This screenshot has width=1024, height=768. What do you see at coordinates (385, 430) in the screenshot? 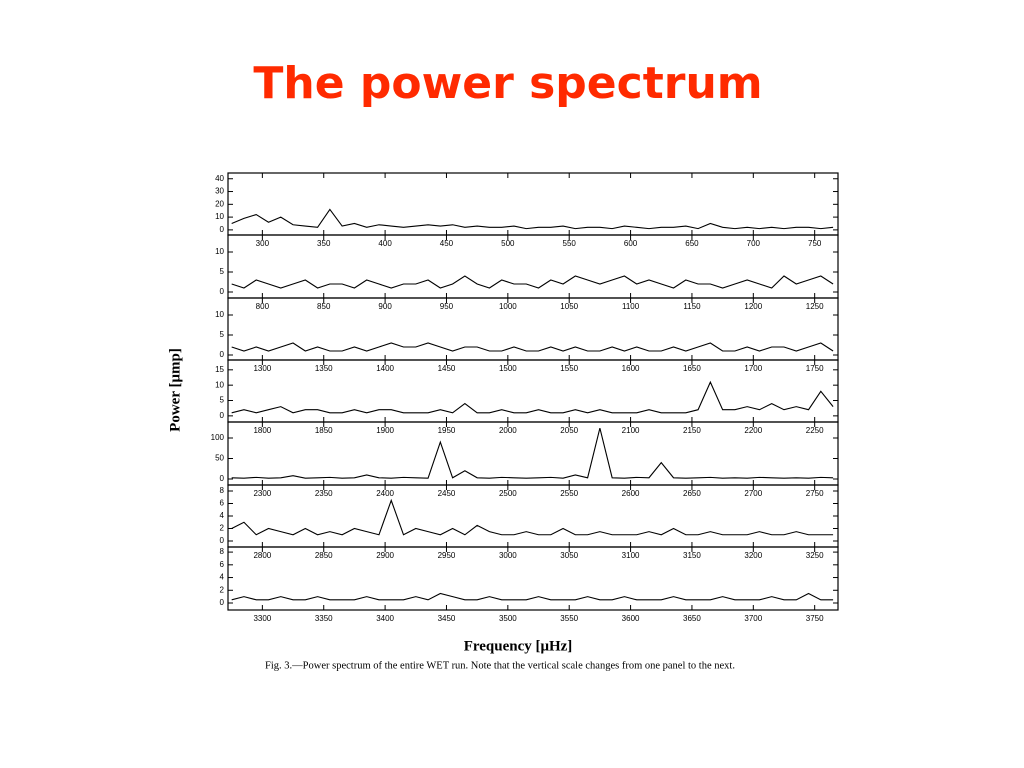
I see `x-tick-label: 1900` at bounding box center [385, 430].